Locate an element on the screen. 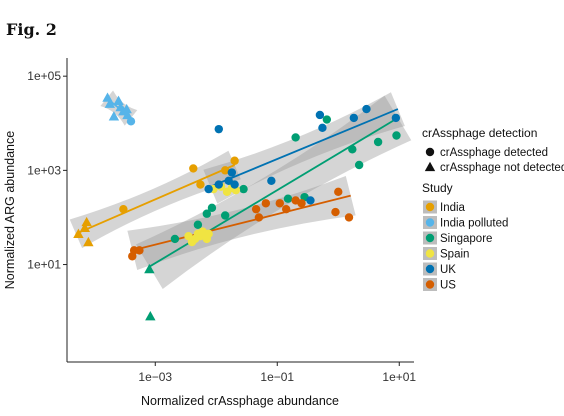  legend-study-item-4: UK is located at coordinates (448, 270).